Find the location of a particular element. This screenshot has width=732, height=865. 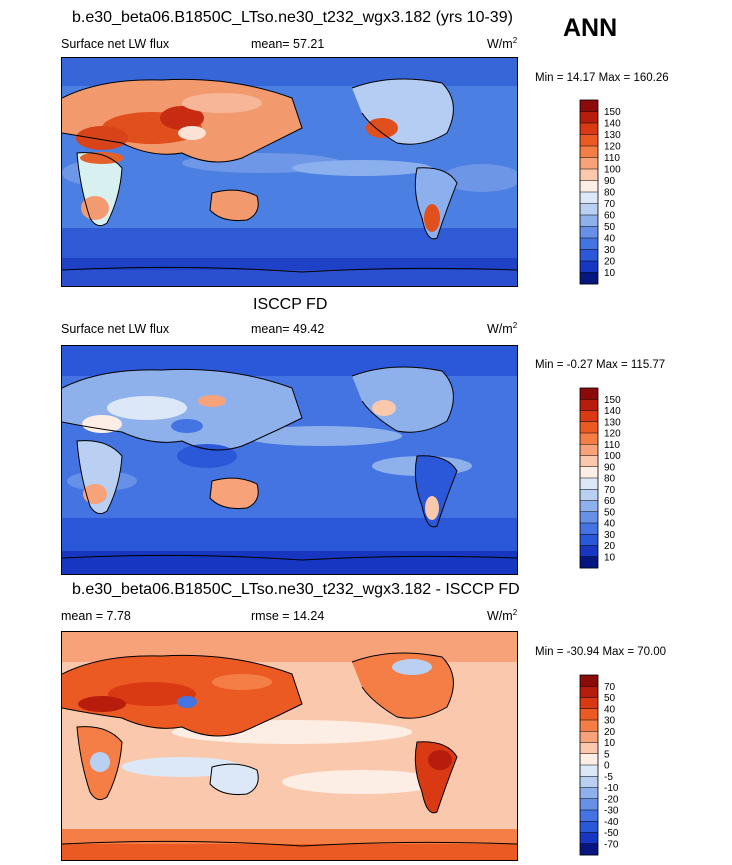

panel-1-units: W/m2 is located at coordinates (502, 44).